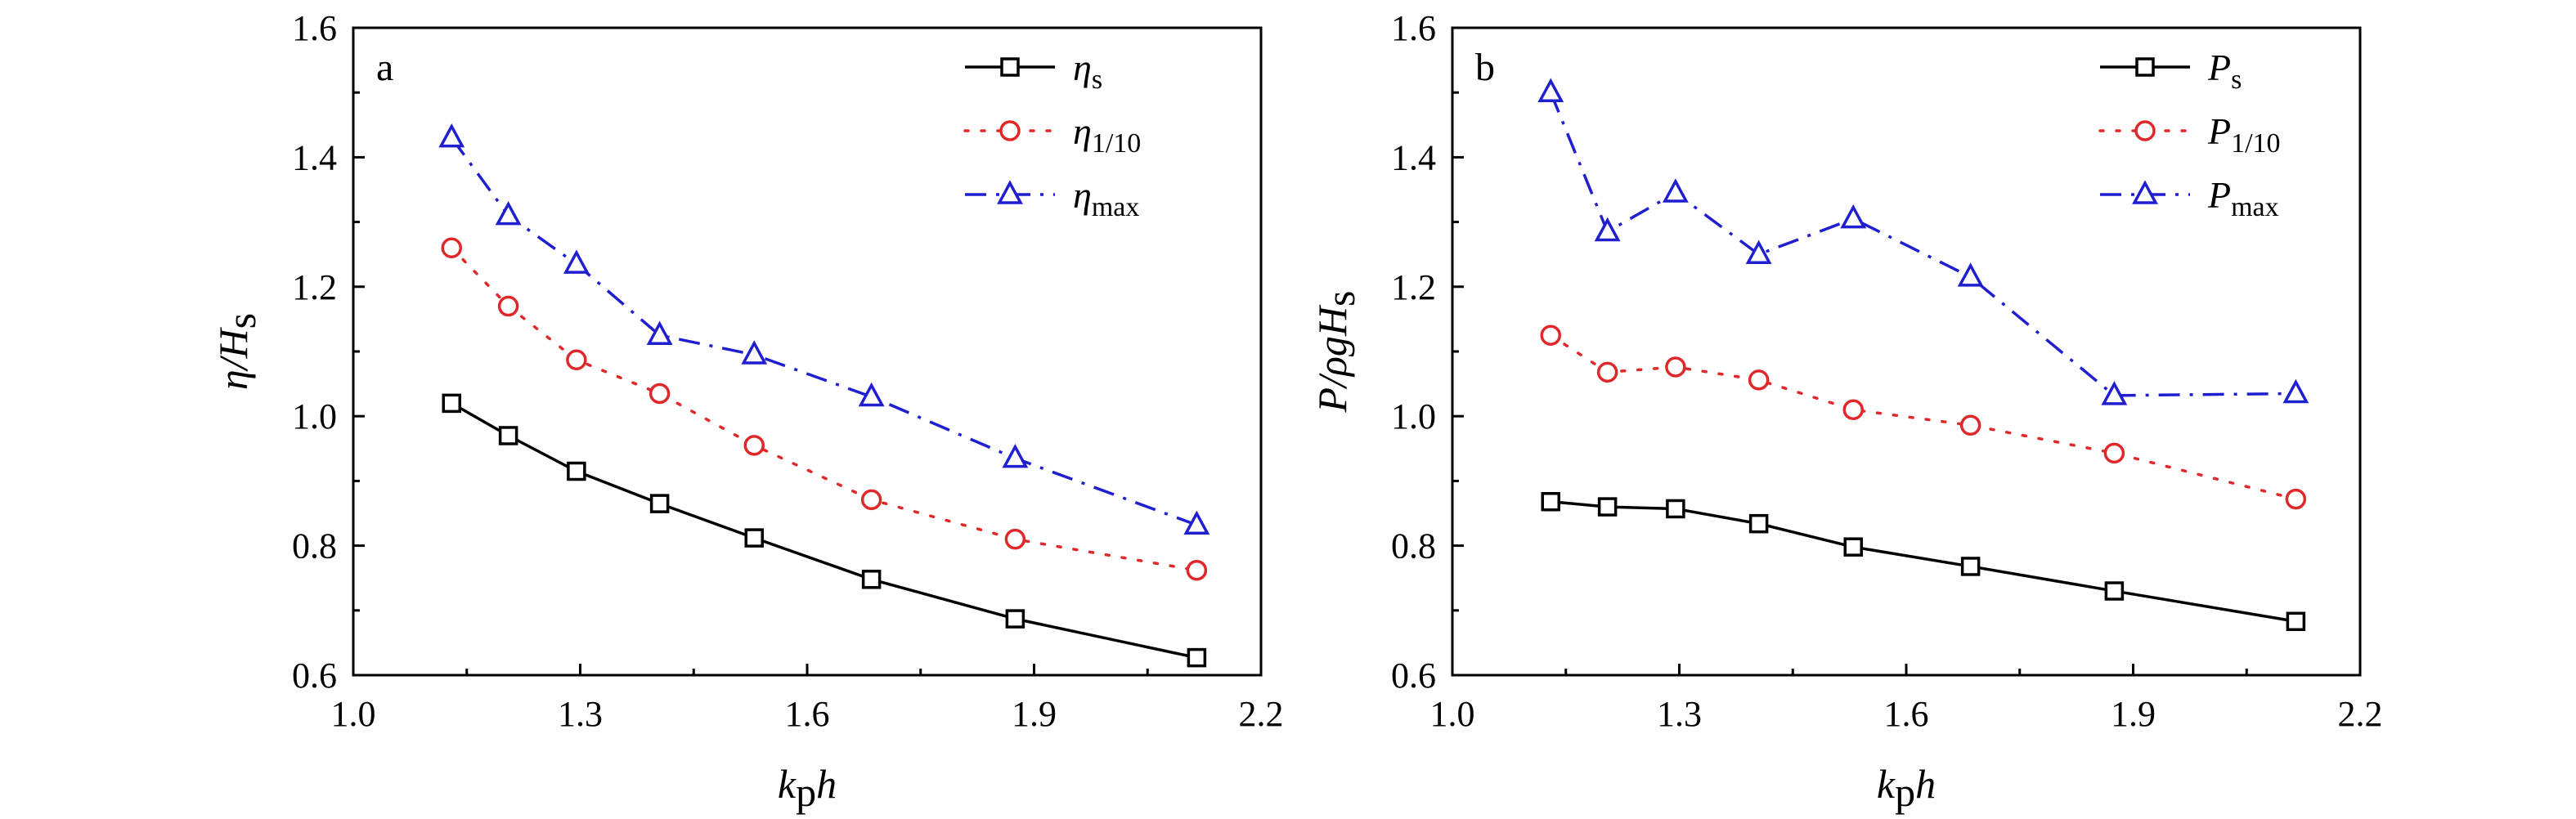  I want to click on y-axis-title: η/Hs, so click(237, 351).